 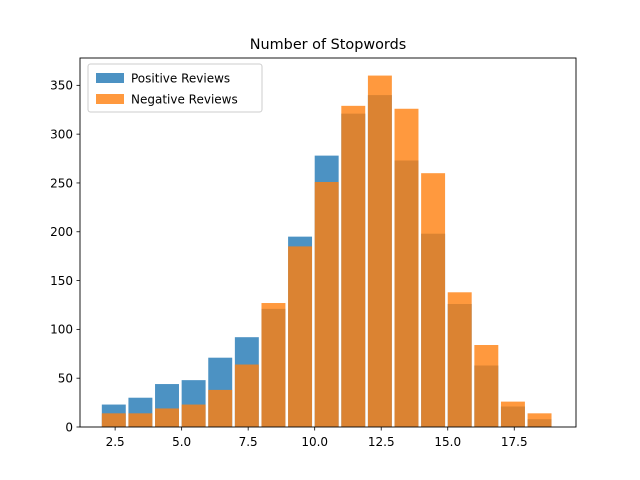 I want to click on x-tick-label: 17.5, so click(x=514, y=442).